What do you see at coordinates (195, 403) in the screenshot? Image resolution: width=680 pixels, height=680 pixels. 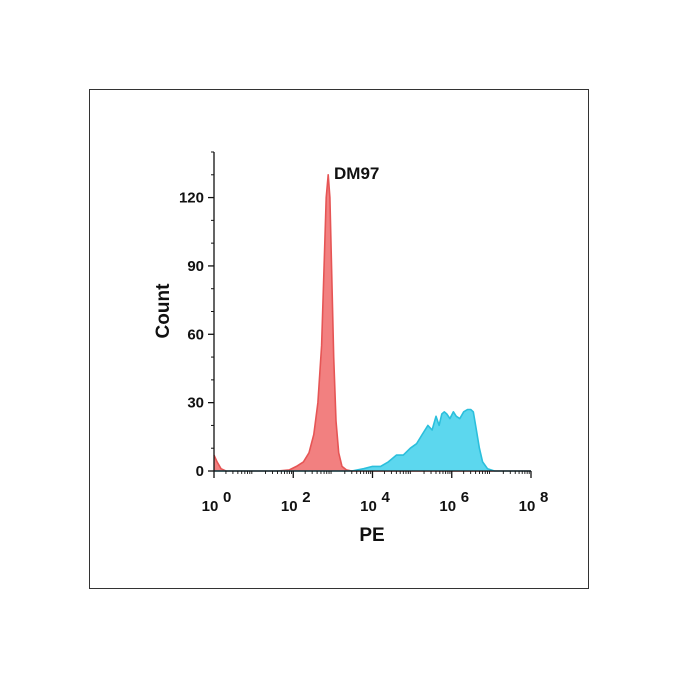 I see `y-tick-label: 30` at bounding box center [195, 403].